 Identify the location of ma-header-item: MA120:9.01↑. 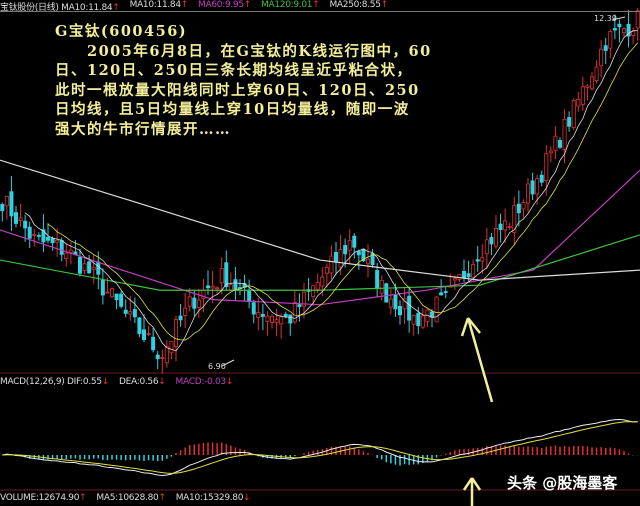
(290, 5).